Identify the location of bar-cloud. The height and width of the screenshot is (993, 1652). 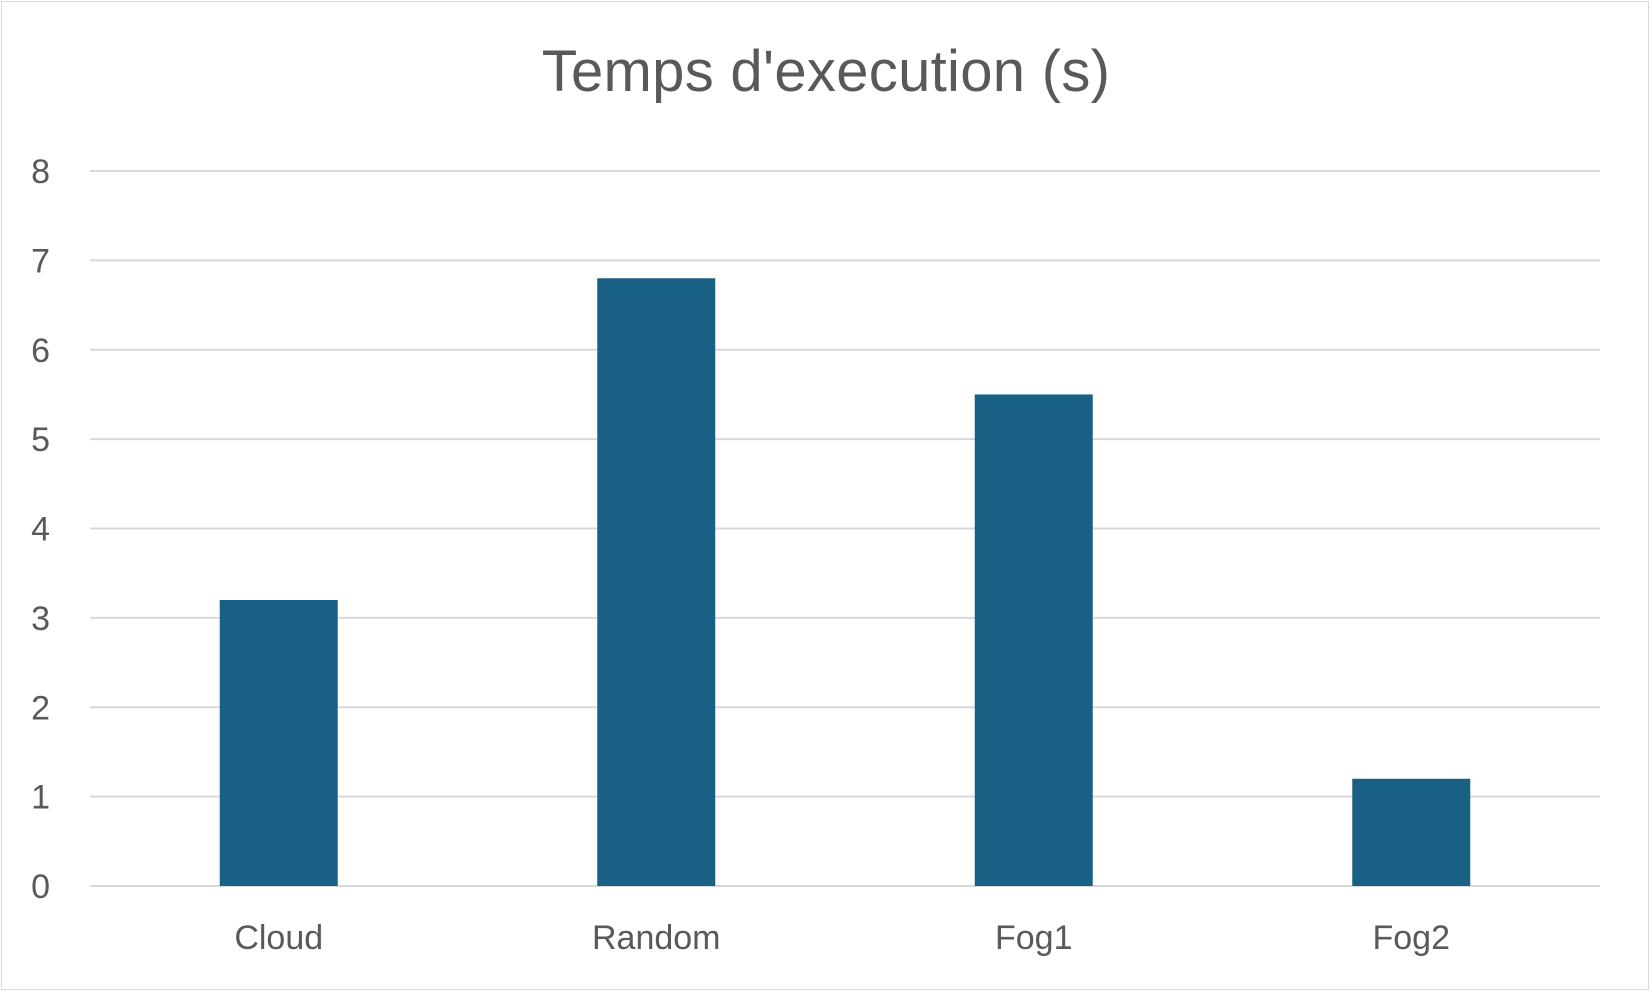
(278, 743).